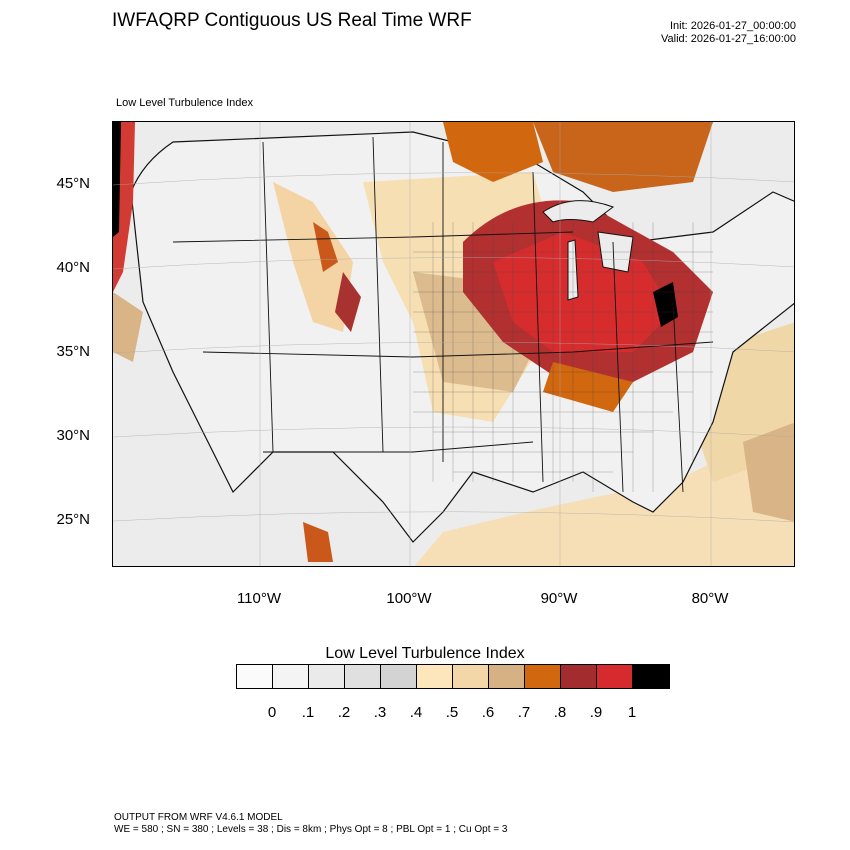  What do you see at coordinates (409, 598) in the screenshot?
I see `lon-label-100w: 100°W` at bounding box center [409, 598].